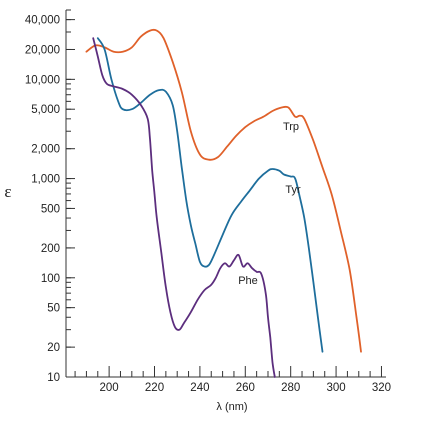  I want to click on x-tick-label: 320, so click(381, 388).